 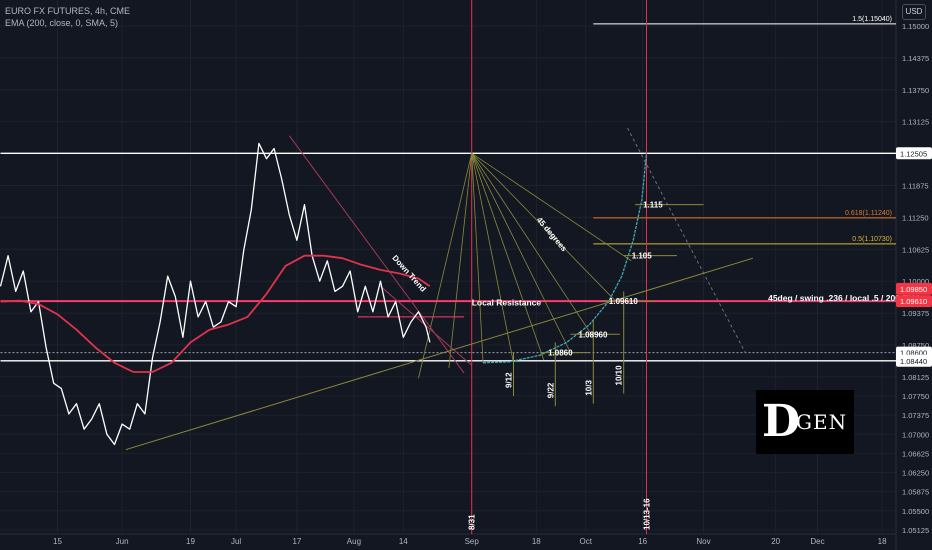 What do you see at coordinates (915, 453) in the screenshot?
I see `y-tick-label: 1.06625` at bounding box center [915, 453].